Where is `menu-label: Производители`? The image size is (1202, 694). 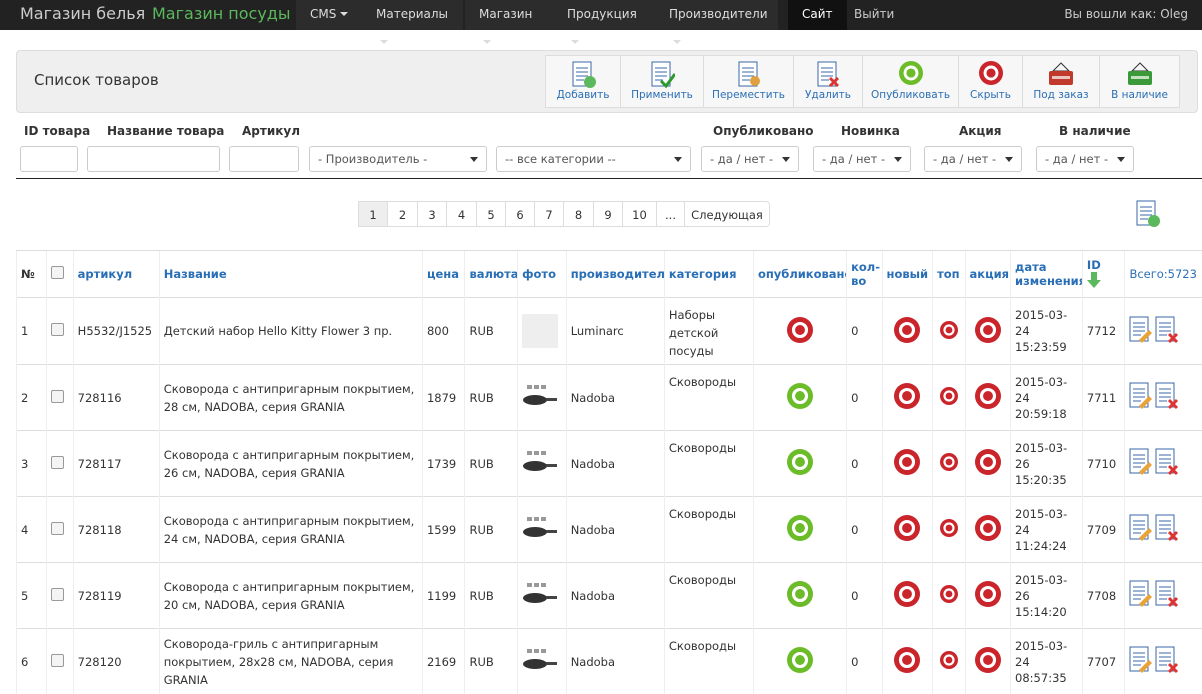 menu-label: Производители is located at coordinates (718, 14).